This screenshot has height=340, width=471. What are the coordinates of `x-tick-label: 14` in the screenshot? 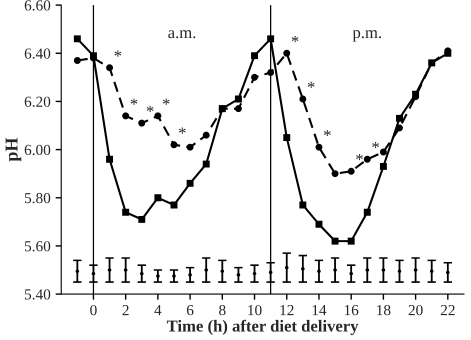 It's located at (319, 310).